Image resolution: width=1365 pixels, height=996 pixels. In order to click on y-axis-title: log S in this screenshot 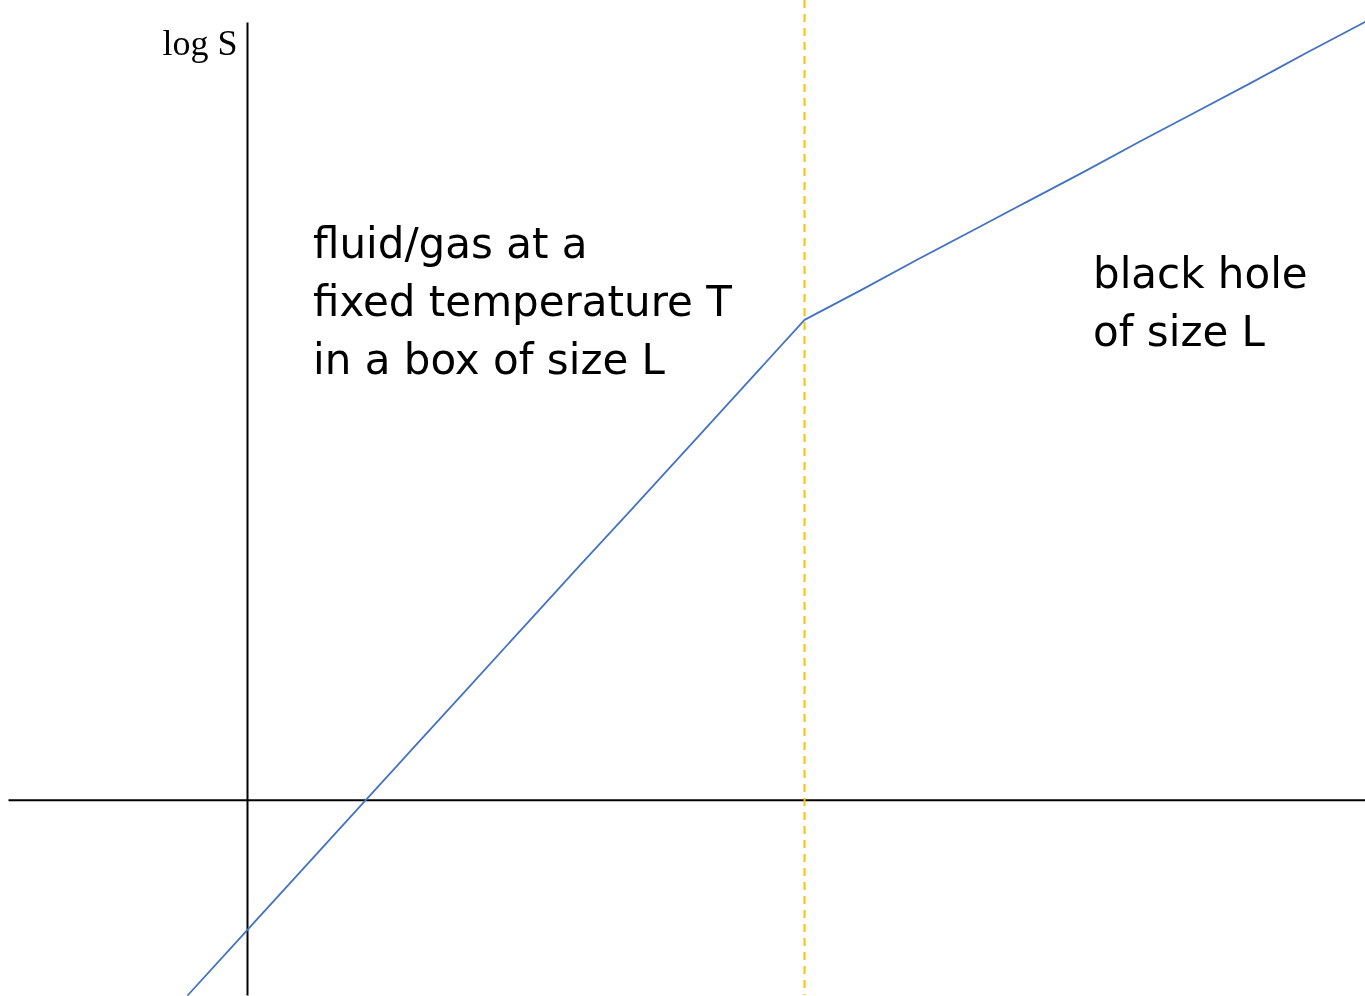, I will do `click(200, 42)`.